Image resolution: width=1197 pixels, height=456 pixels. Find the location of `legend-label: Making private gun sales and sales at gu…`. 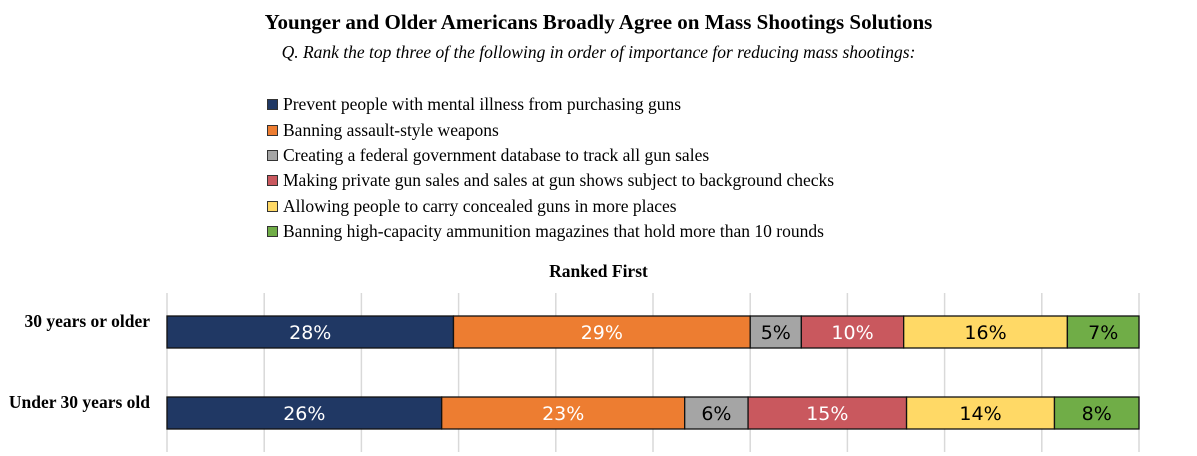

legend-label: Making private gun sales and sales at gu… is located at coordinates (559, 180).